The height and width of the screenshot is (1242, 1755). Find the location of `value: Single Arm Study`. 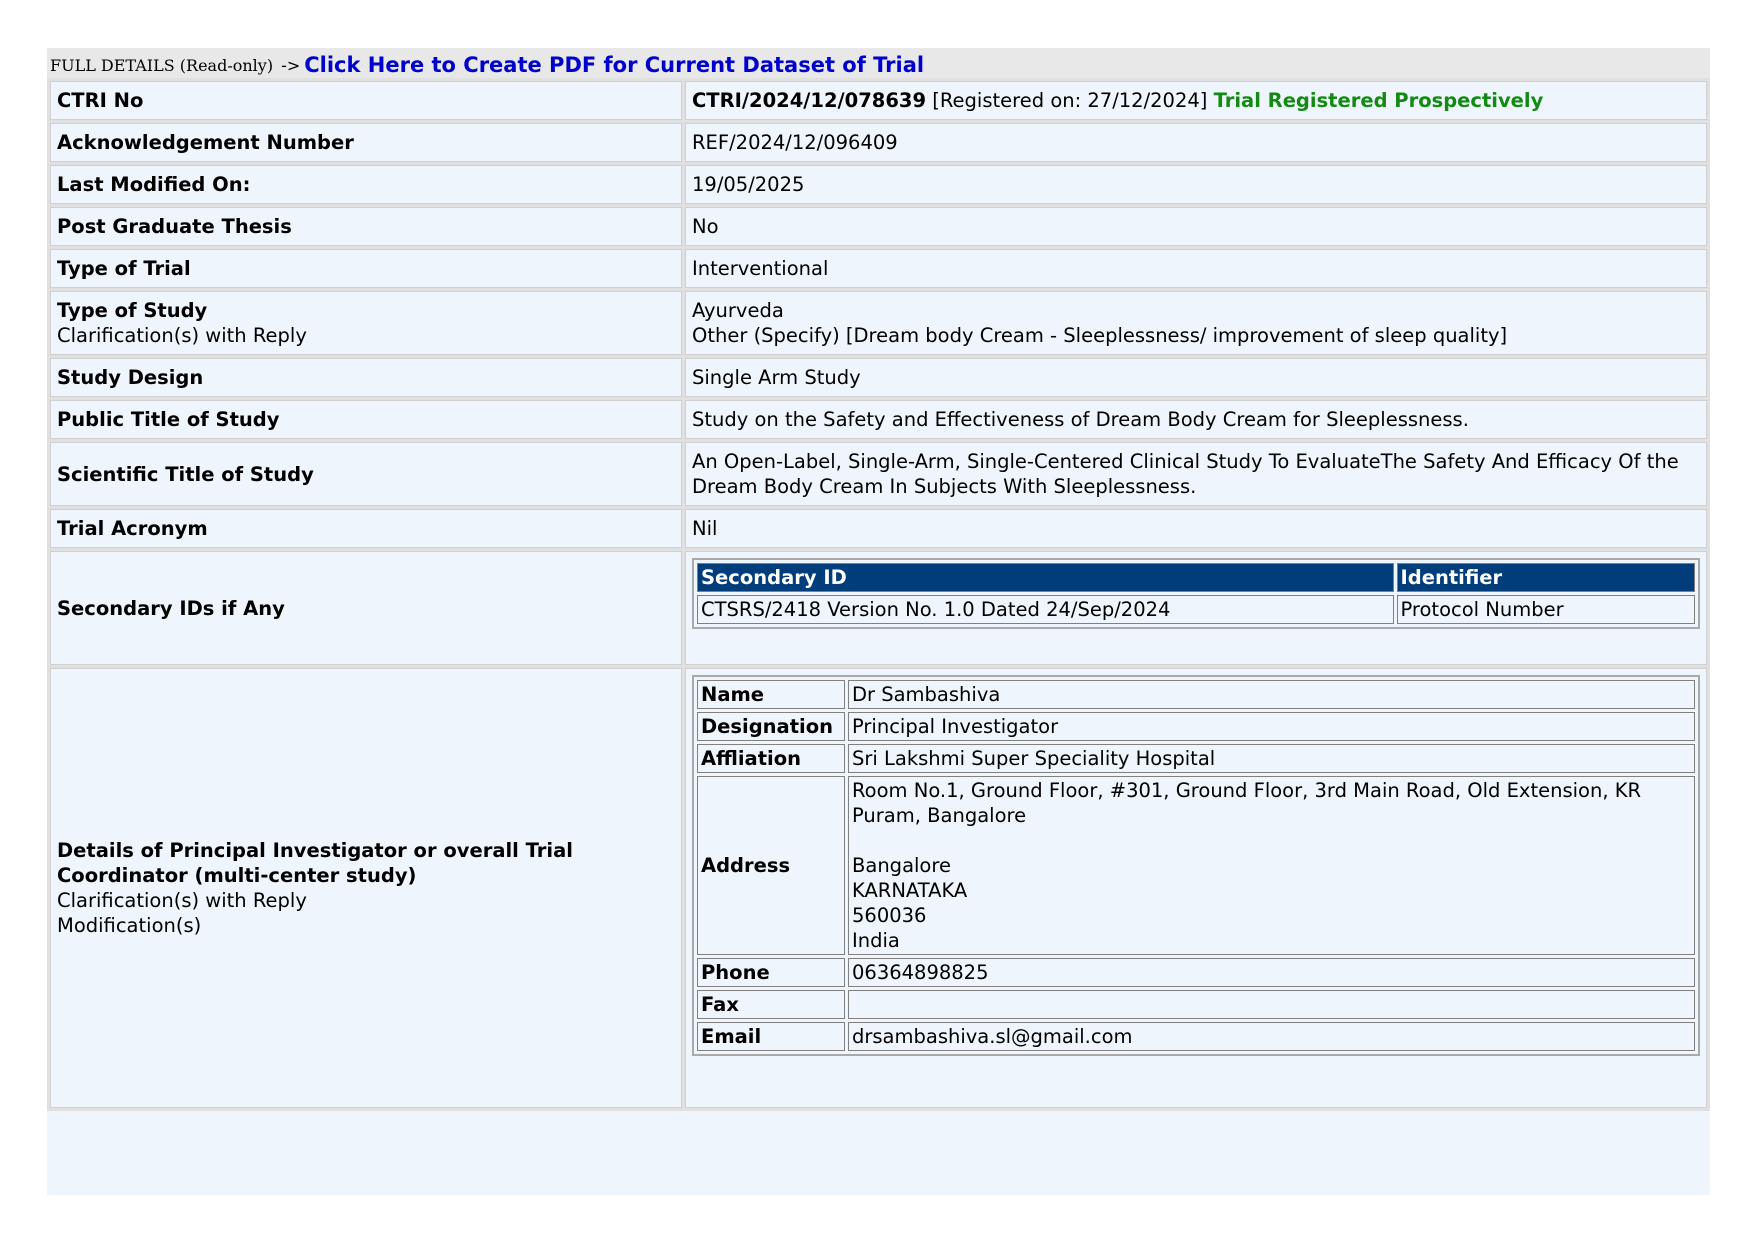

value: Single Arm Study is located at coordinates (1196, 377).